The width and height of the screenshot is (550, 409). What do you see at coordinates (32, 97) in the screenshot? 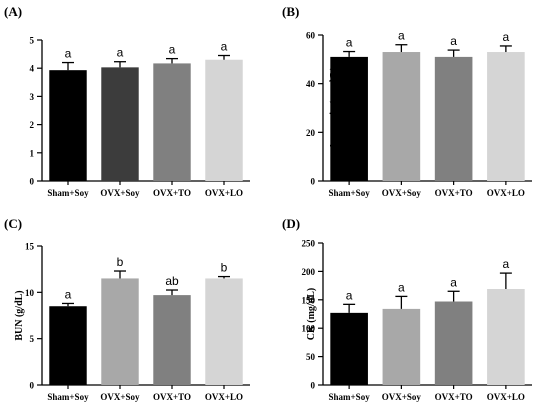
I see `y-tick-label: 3` at bounding box center [32, 97].